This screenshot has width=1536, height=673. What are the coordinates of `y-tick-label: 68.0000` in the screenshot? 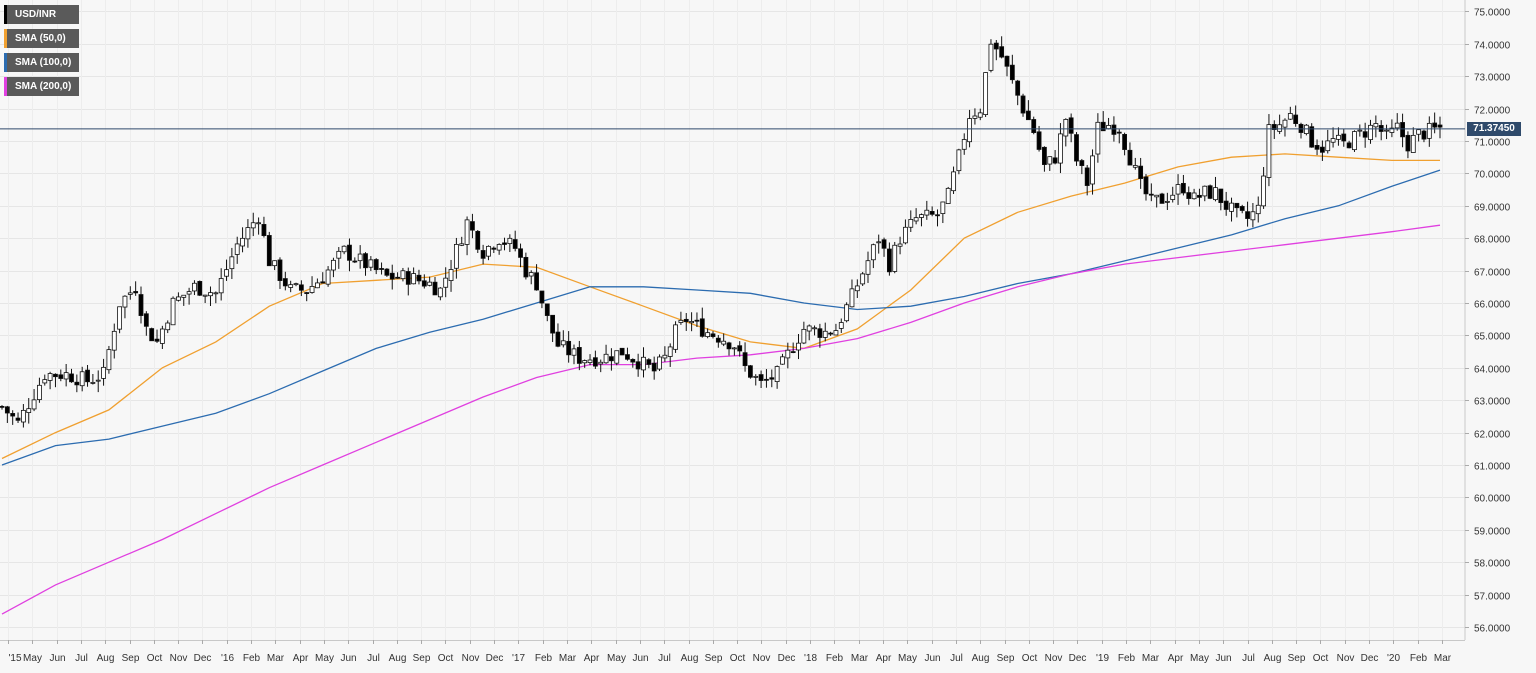 It's located at (1492, 240).